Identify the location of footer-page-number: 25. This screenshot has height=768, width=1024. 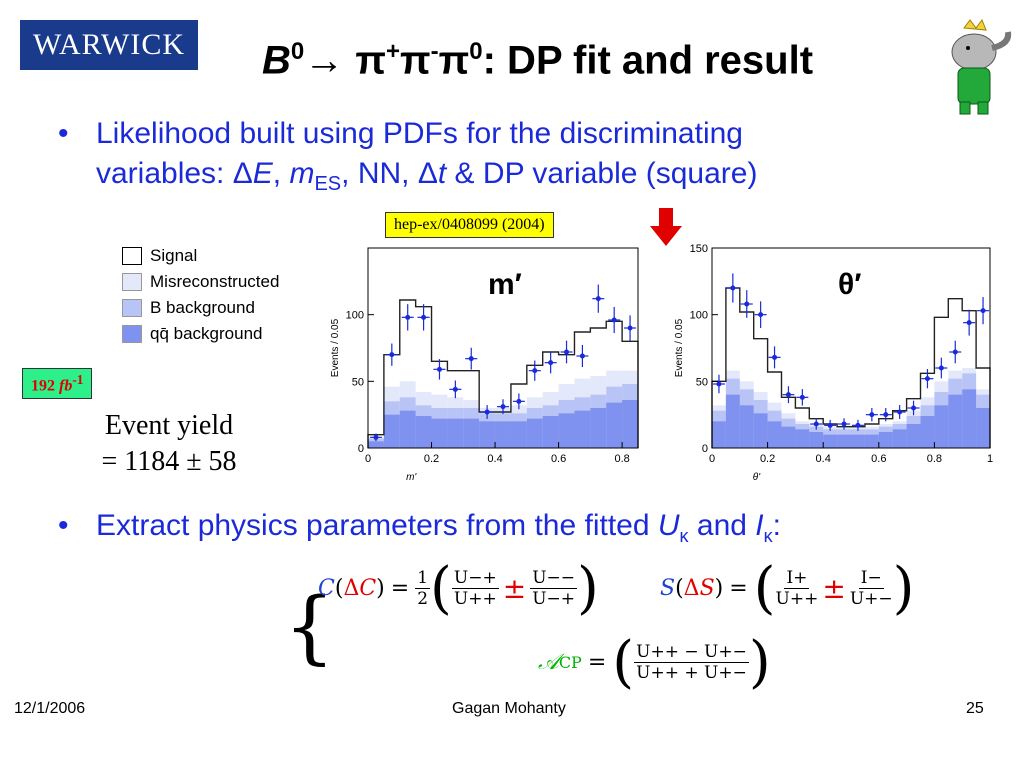
(975, 708).